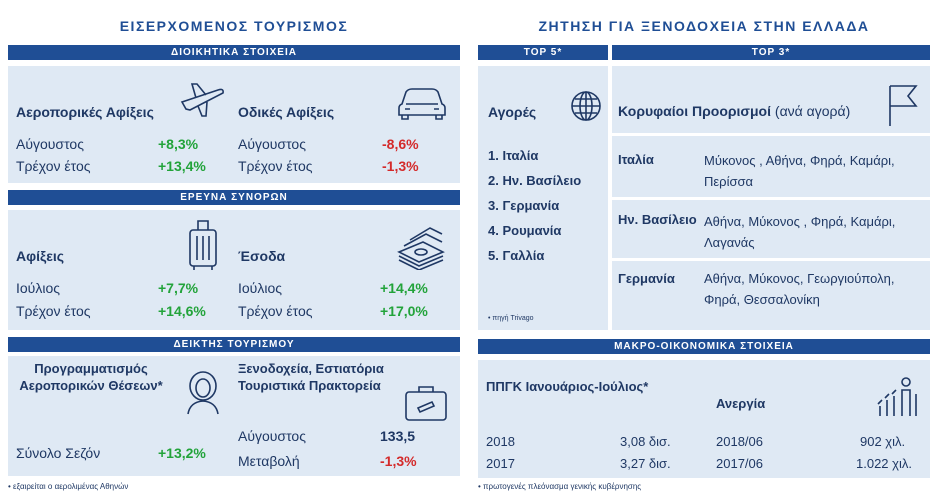  Describe the element at coordinates (500, 463) in the screenshot. I see `ppgk-row2-label: 2017` at that location.